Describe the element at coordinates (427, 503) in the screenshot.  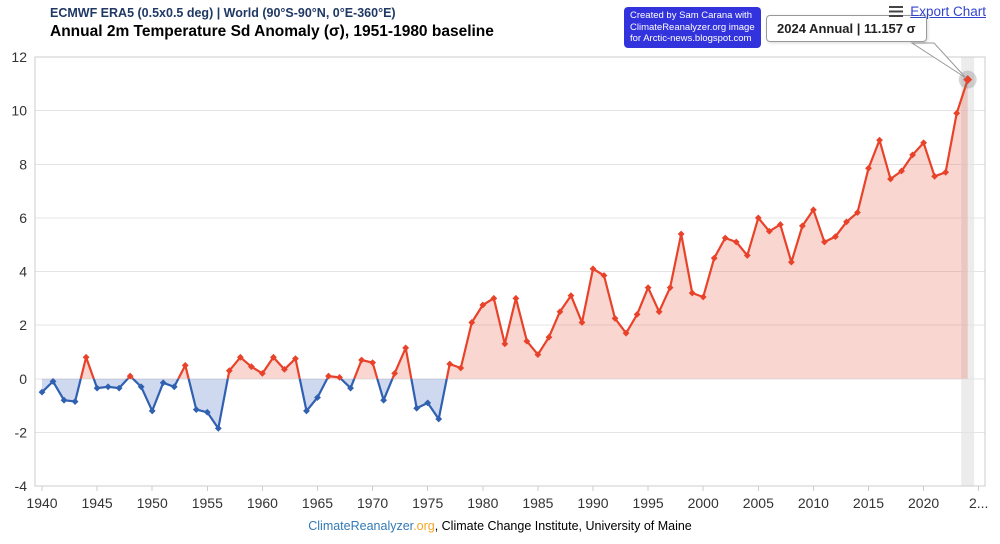
I see `x-axis-label: 1975` at that location.